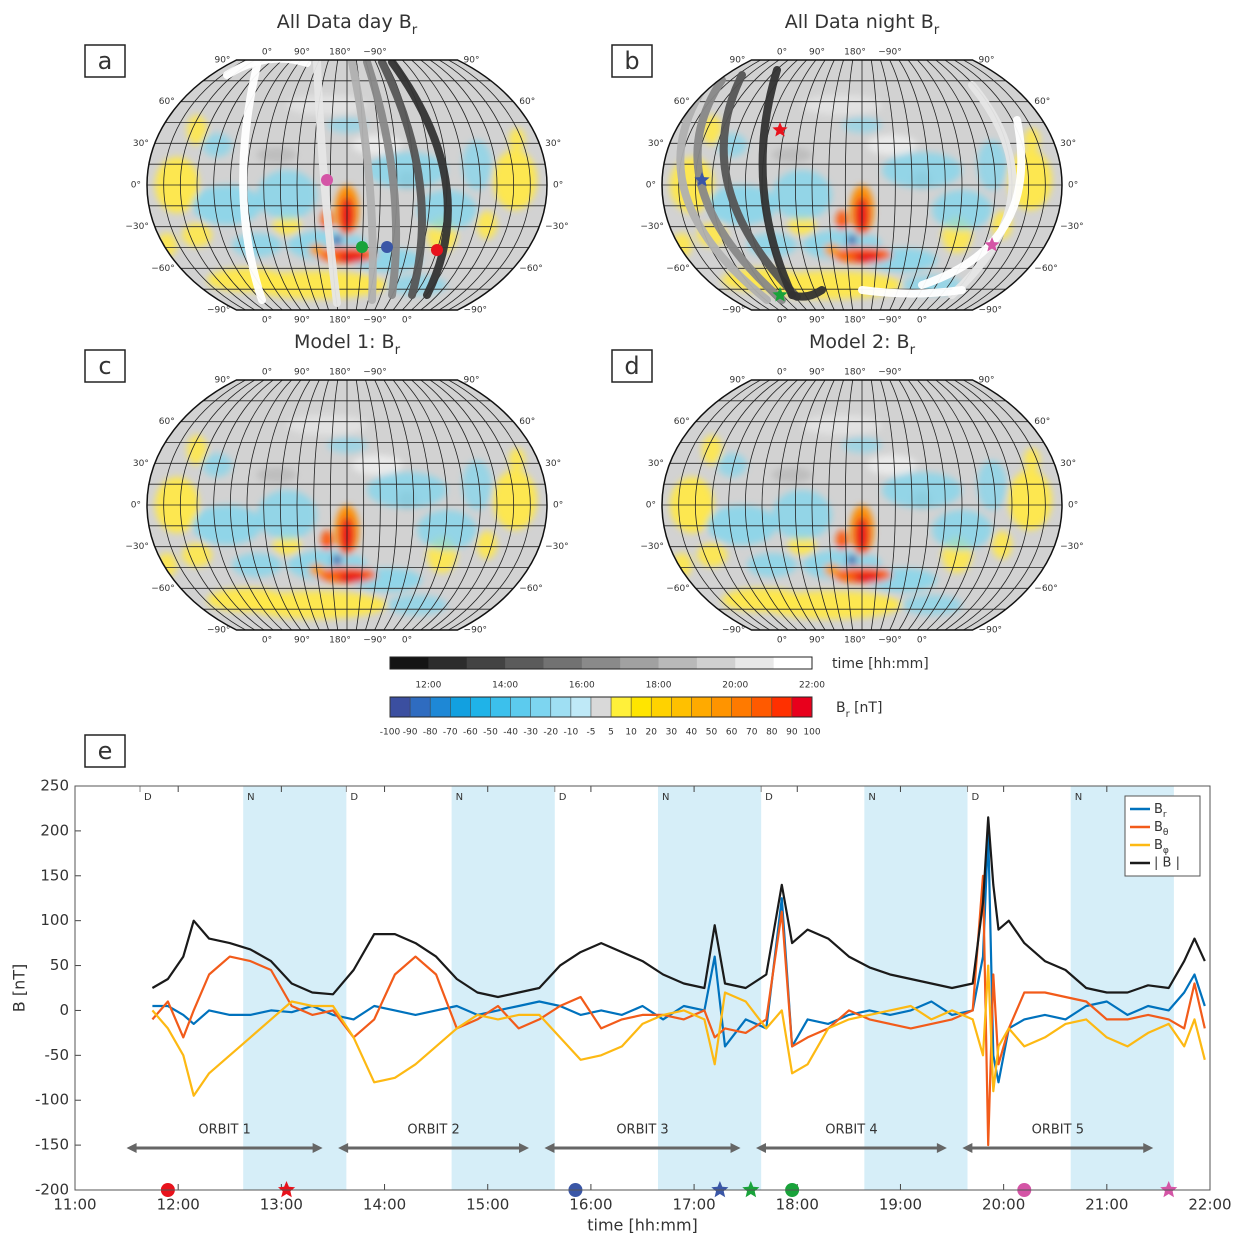  What do you see at coordinates (54, 920) in the screenshot?
I see `y-tick-label: 100` at bounding box center [54, 920].